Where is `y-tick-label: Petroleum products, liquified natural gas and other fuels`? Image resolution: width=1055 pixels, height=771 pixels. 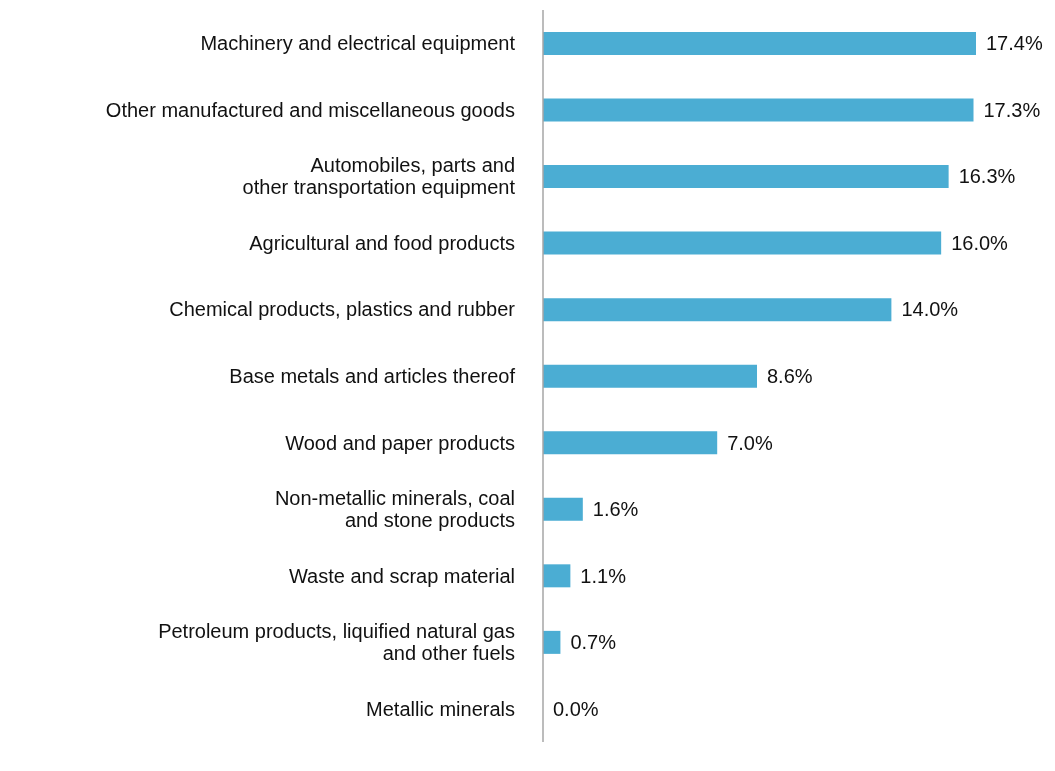
y-tick-label: Petroleum products, liquified natural gas and other fuels is located at coordinates (336, 642).